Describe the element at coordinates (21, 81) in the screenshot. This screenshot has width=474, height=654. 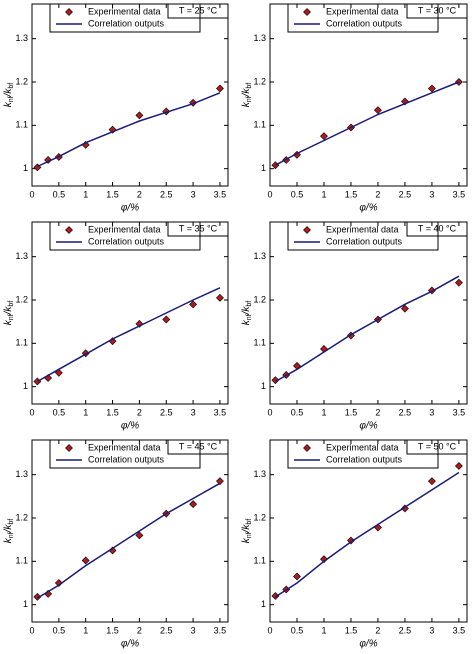
I see `y-tick-label: 1.2` at that location.